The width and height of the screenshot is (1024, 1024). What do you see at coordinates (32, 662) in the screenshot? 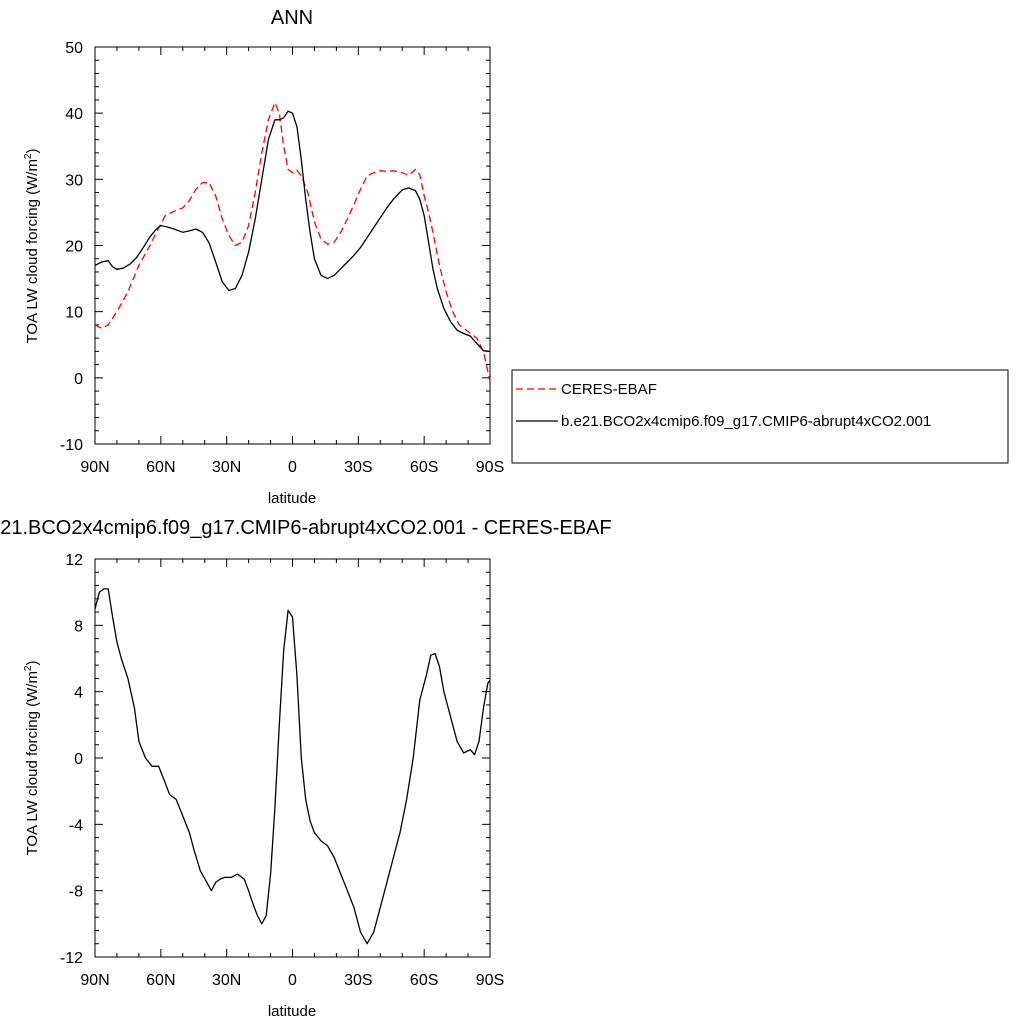
I see `bottom-y-axis-label-close: )` at bounding box center [32, 662].